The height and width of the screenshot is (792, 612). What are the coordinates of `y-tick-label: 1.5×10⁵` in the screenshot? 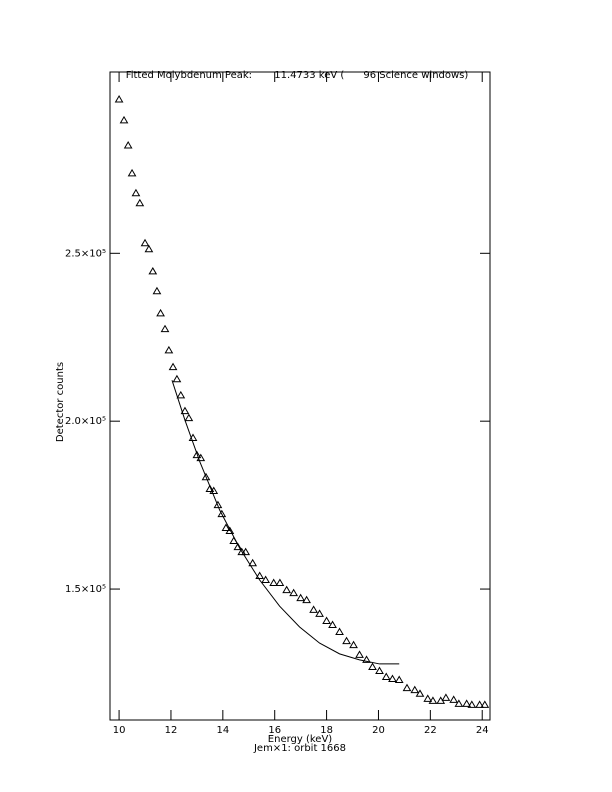 It's located at (85, 589).